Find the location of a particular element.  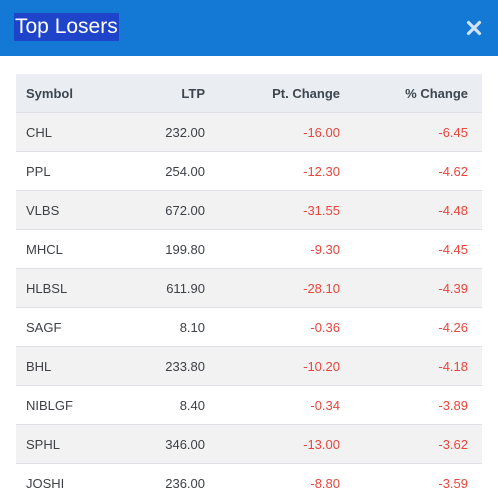

cell-pt-change: -10.20 is located at coordinates (321, 366).